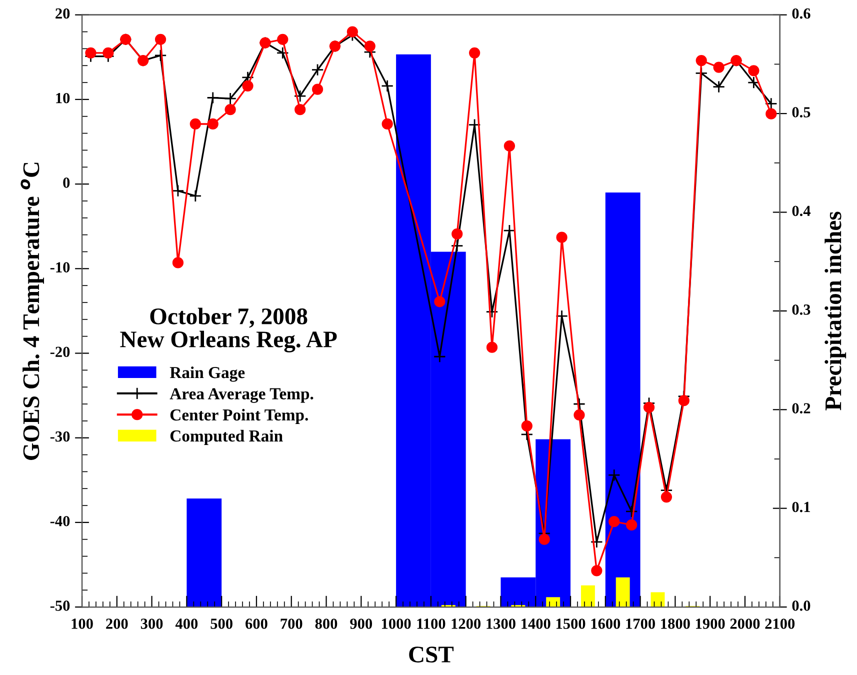 The height and width of the screenshot is (675, 857). I want to click on text: October 7, 2008 New Orleans Reg. AP, so click(228, 330).